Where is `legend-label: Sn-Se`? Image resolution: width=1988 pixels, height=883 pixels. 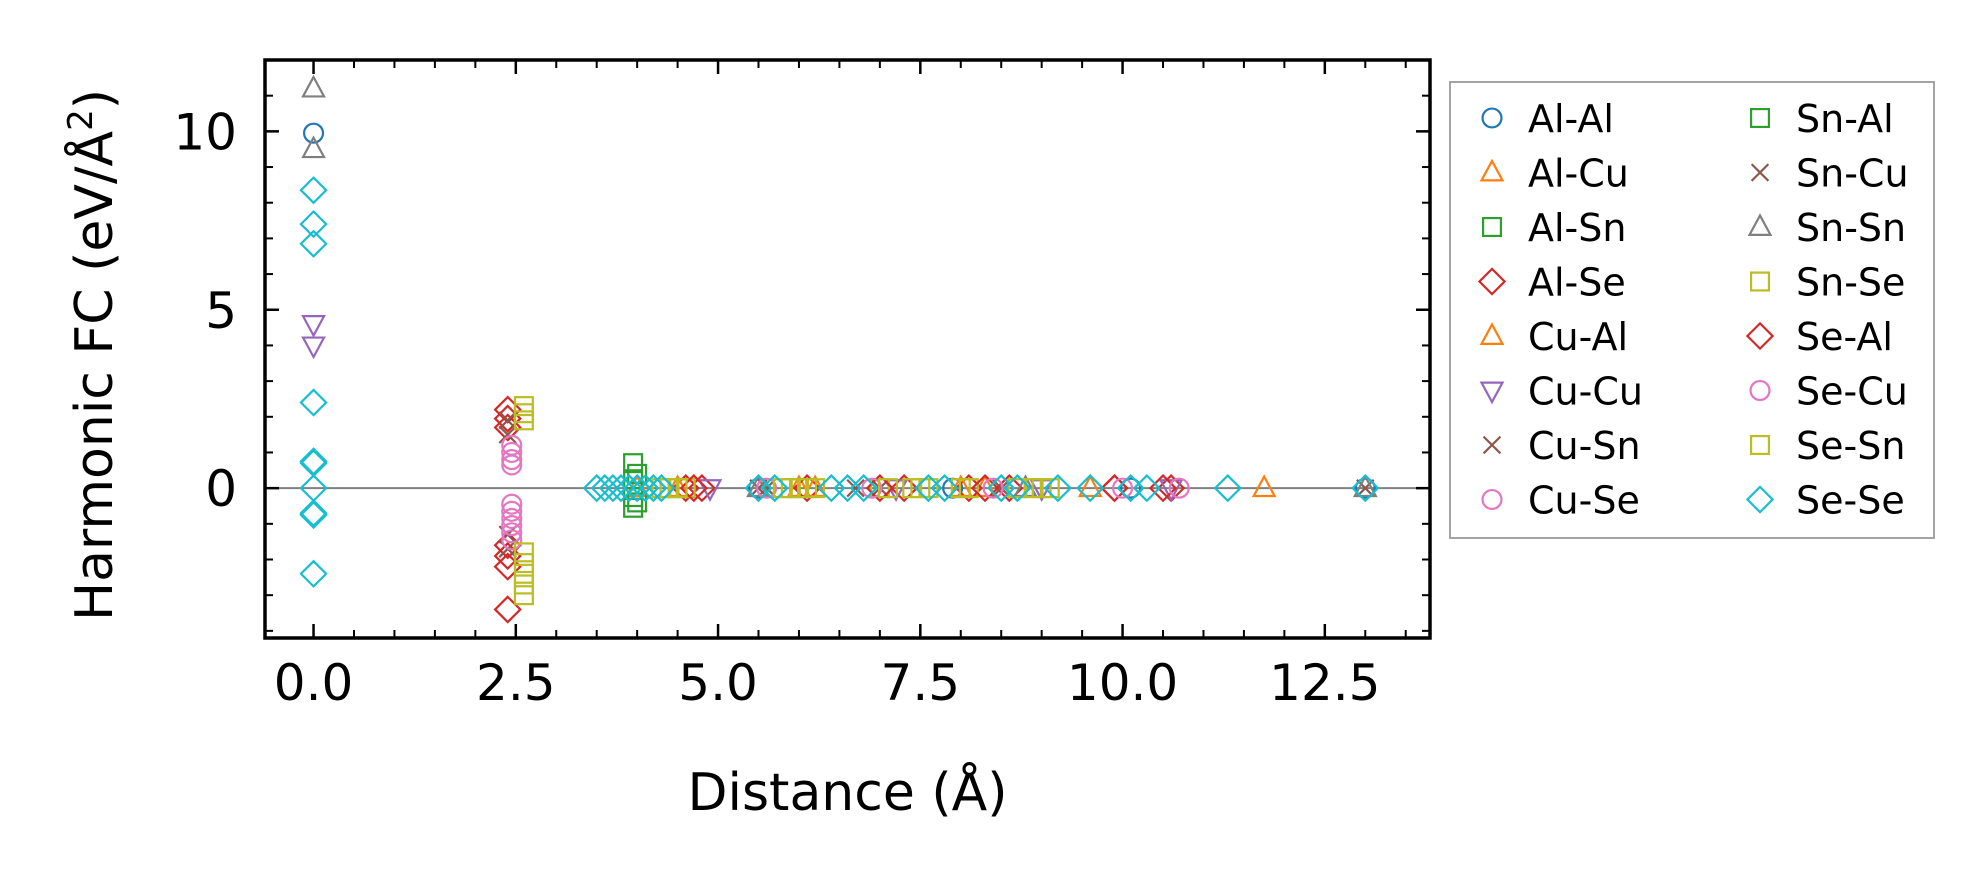
legend-label: Sn-Se is located at coordinates (1850, 283).